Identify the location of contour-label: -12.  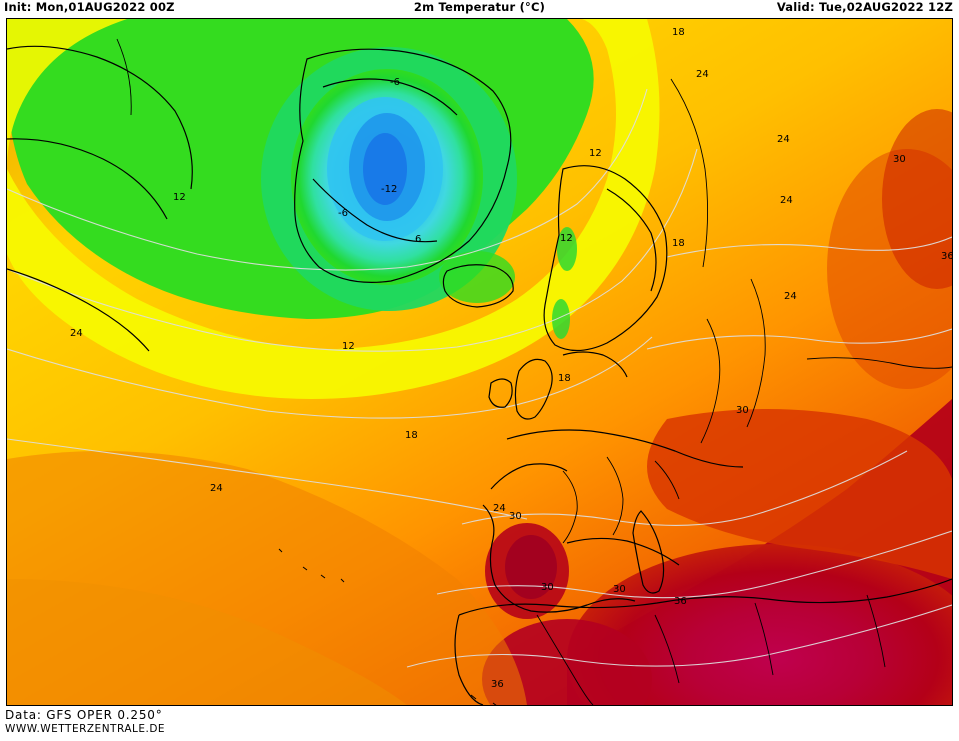
(389, 189).